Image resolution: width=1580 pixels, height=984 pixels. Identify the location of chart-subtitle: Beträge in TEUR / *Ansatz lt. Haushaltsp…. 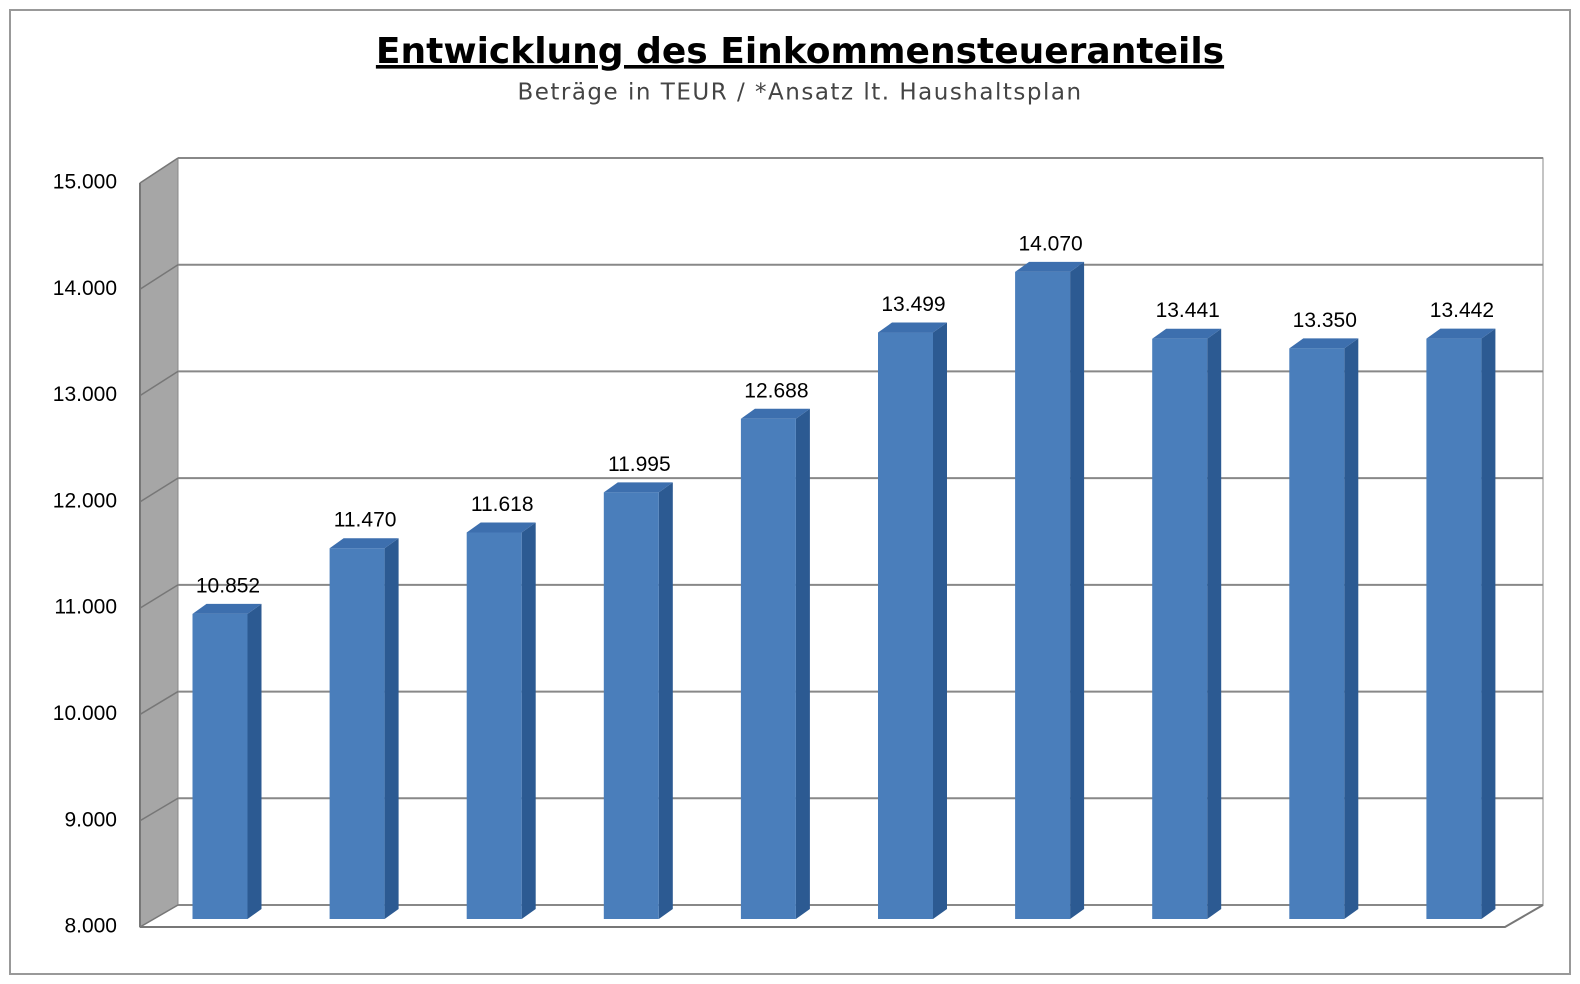
(799, 93).